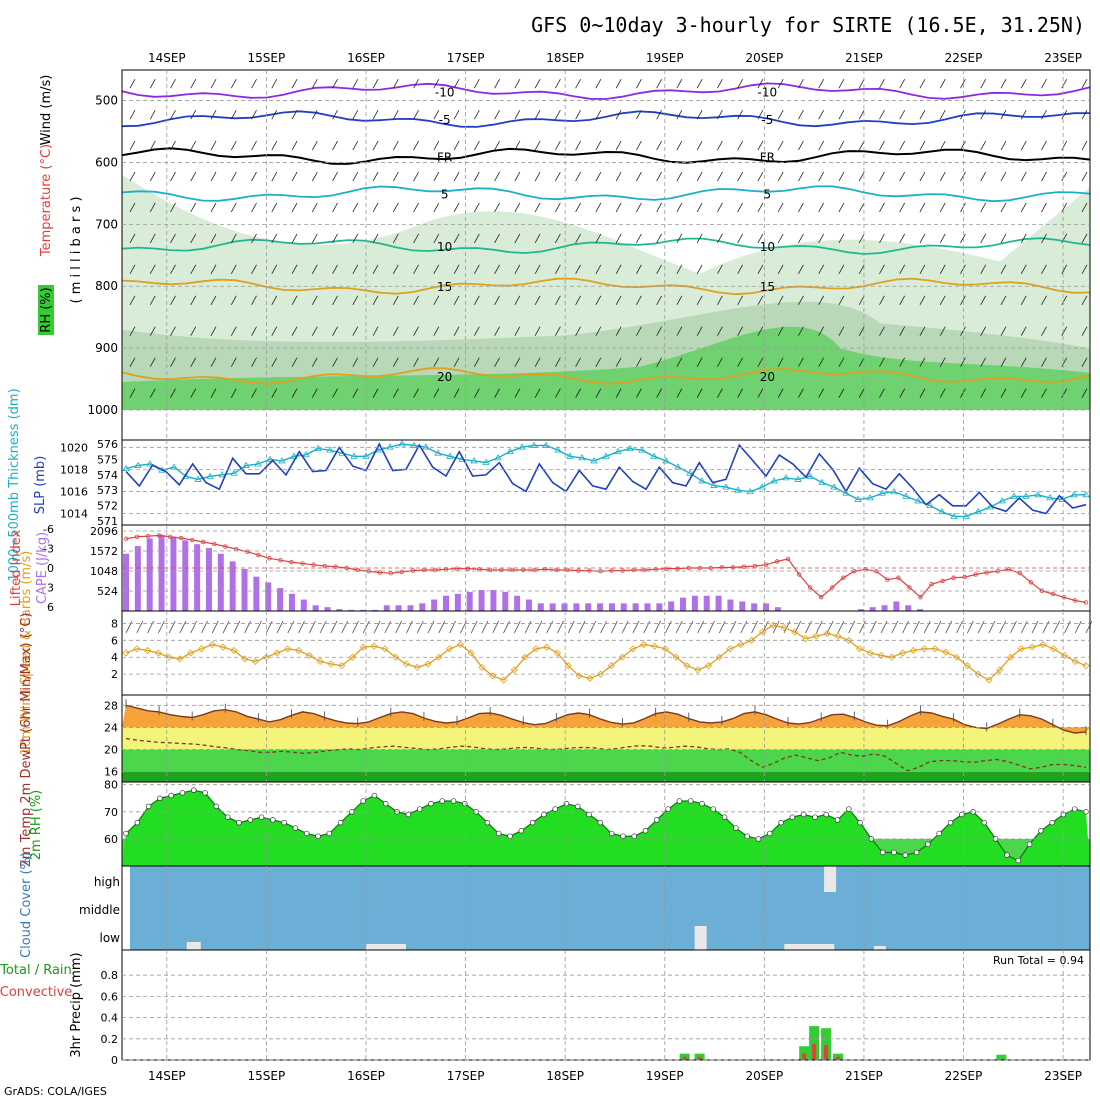 The image size is (1100, 1100). What do you see at coordinates (838, 1058) in the screenshot?
I see `precip-convective-bar` at bounding box center [838, 1058].